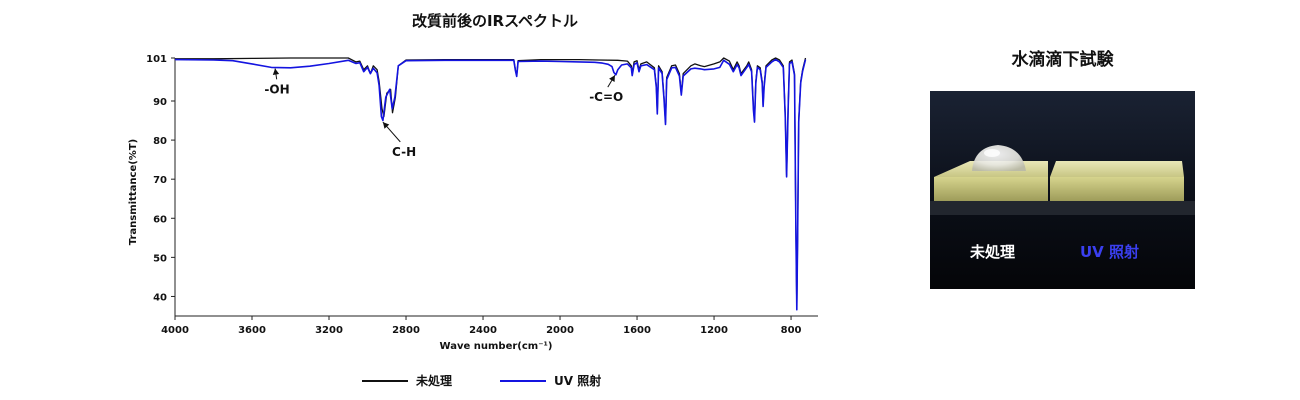 This screenshot has height=400, width=1300. What do you see at coordinates (791, 330) in the screenshot?
I see `x-tick-label: 800` at bounding box center [791, 330].